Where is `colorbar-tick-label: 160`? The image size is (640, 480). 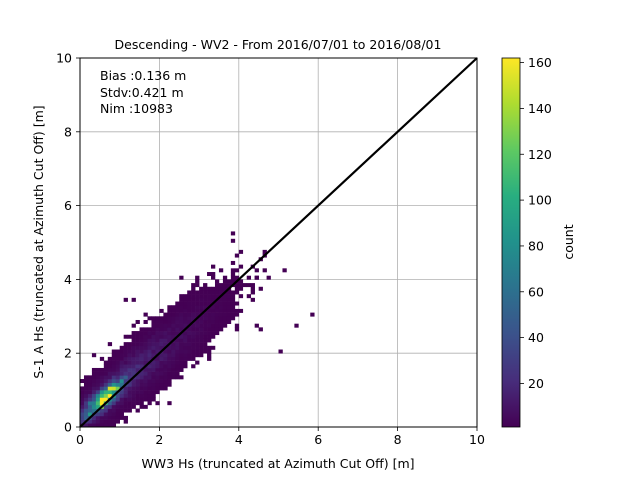
colorbar-tick-label: 160 is located at coordinates (540, 62).